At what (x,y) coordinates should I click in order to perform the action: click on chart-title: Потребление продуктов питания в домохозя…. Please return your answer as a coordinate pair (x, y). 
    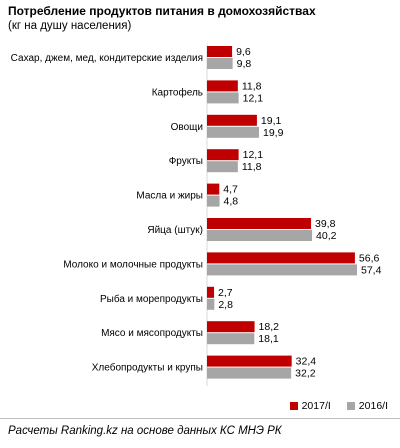
    Looking at the image, I should click on (162, 11).